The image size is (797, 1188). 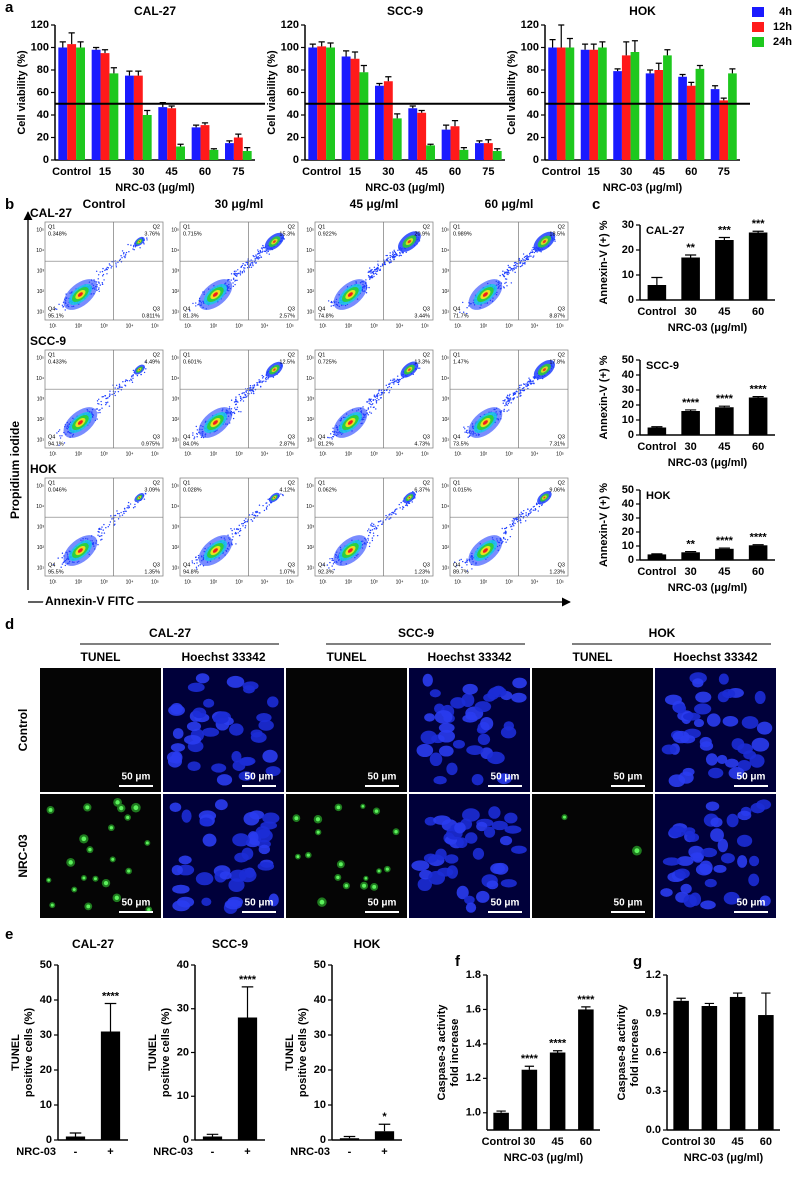 I want to click on quadrant-percent: 84.0%, so click(x=191, y=444).